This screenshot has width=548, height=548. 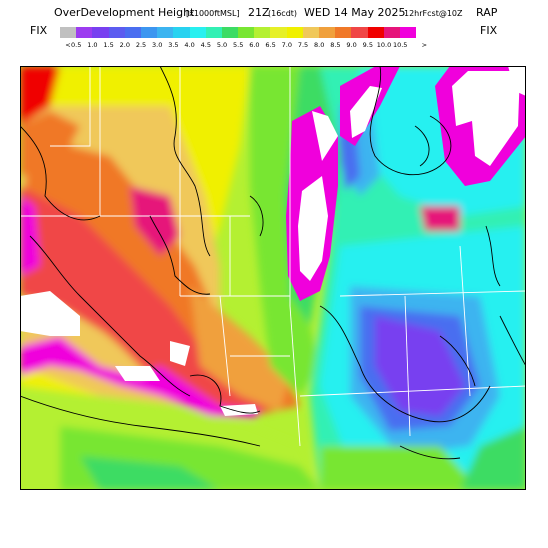 What do you see at coordinates (335, 45) in the screenshot?
I see `scale-label-17: 8.5` at bounding box center [335, 45].